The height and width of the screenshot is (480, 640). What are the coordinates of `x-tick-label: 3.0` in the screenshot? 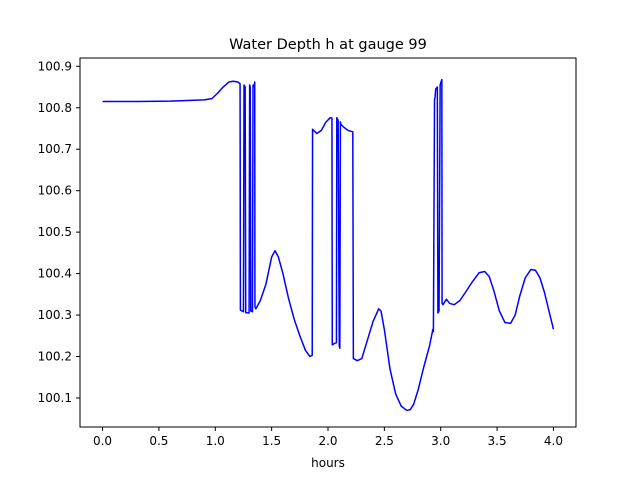 It's located at (440, 441).